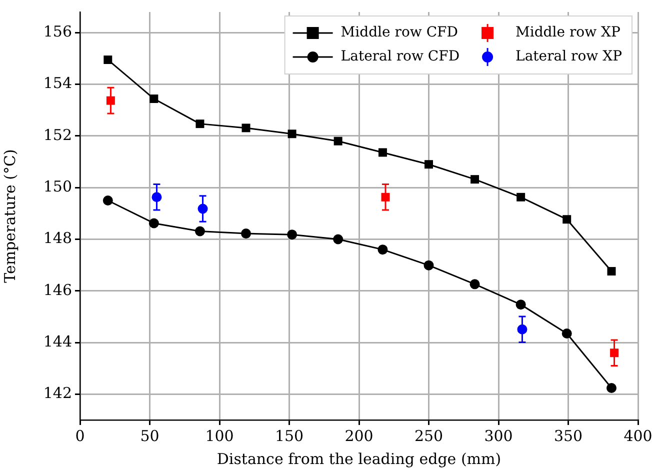  What do you see at coordinates (57, 135) in the screenshot?
I see `y-tick-label: 152` at bounding box center [57, 135].